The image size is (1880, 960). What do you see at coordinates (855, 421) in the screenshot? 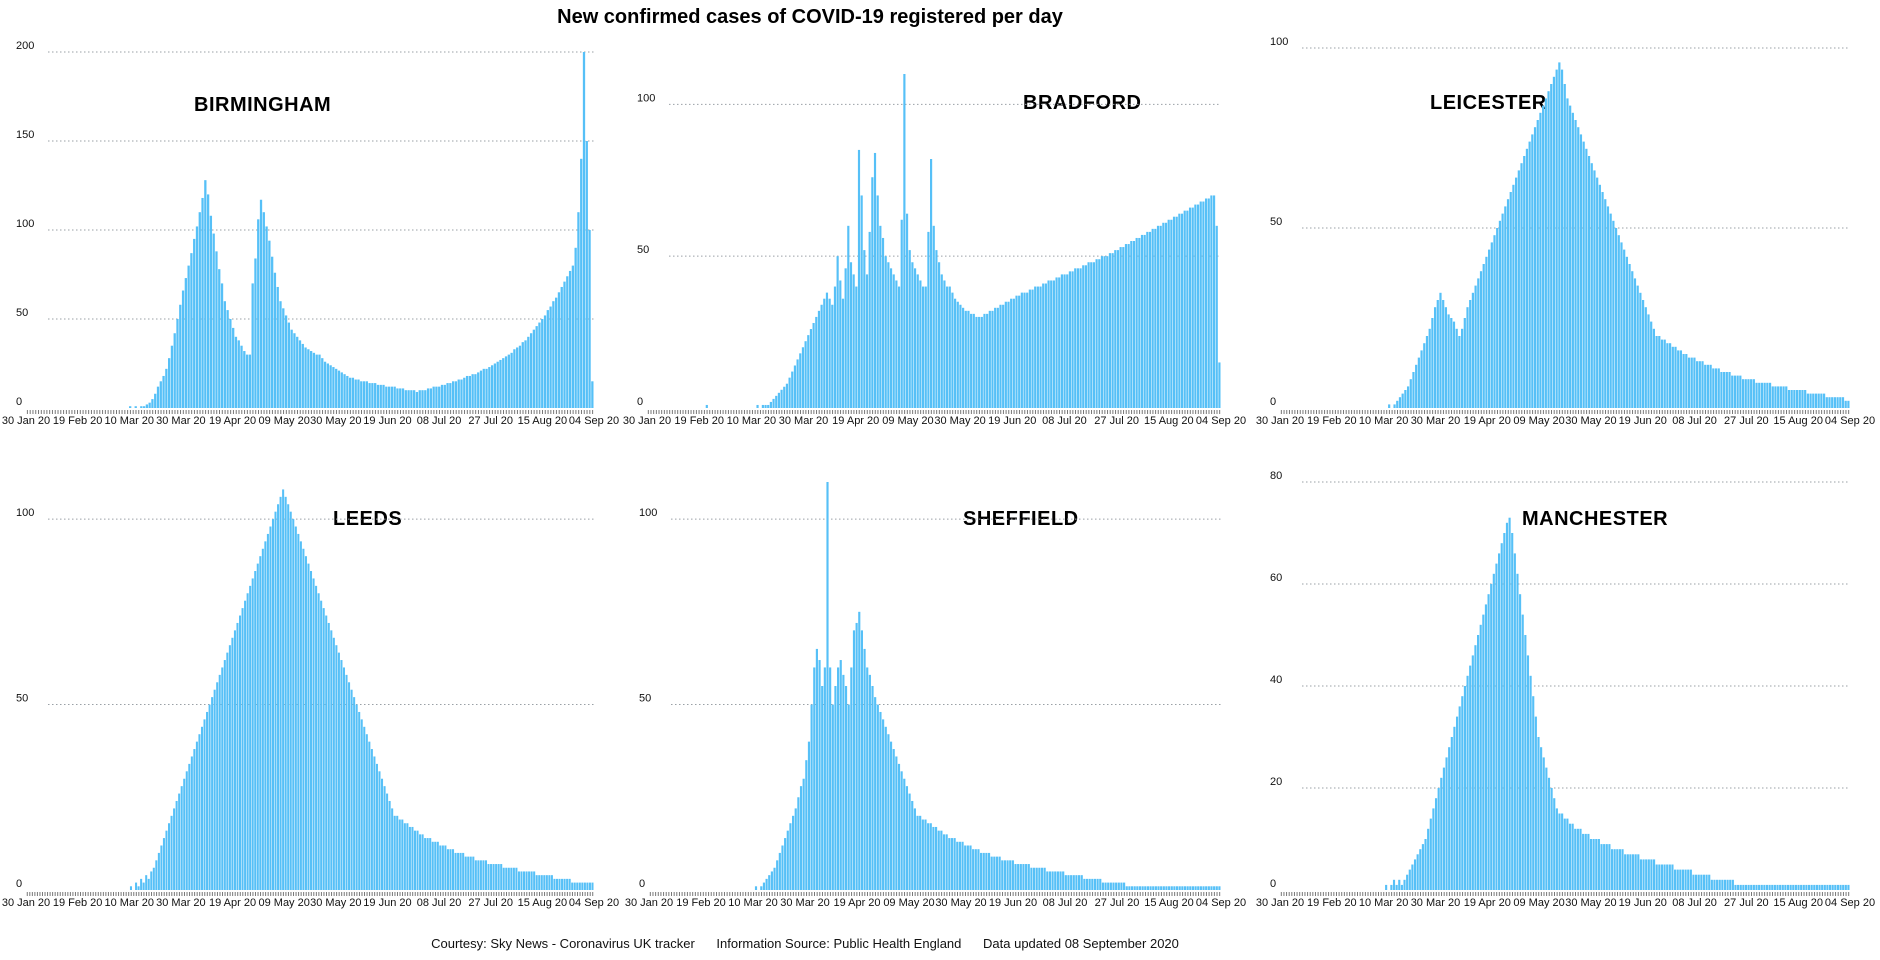
I see `x-tick-label: 19 Apr 20` at bounding box center [855, 421].